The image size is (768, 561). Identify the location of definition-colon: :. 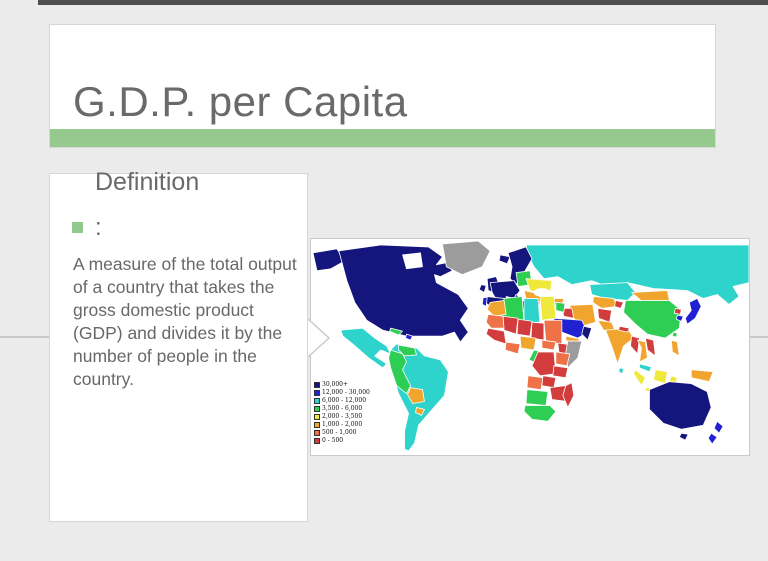
(98, 227).